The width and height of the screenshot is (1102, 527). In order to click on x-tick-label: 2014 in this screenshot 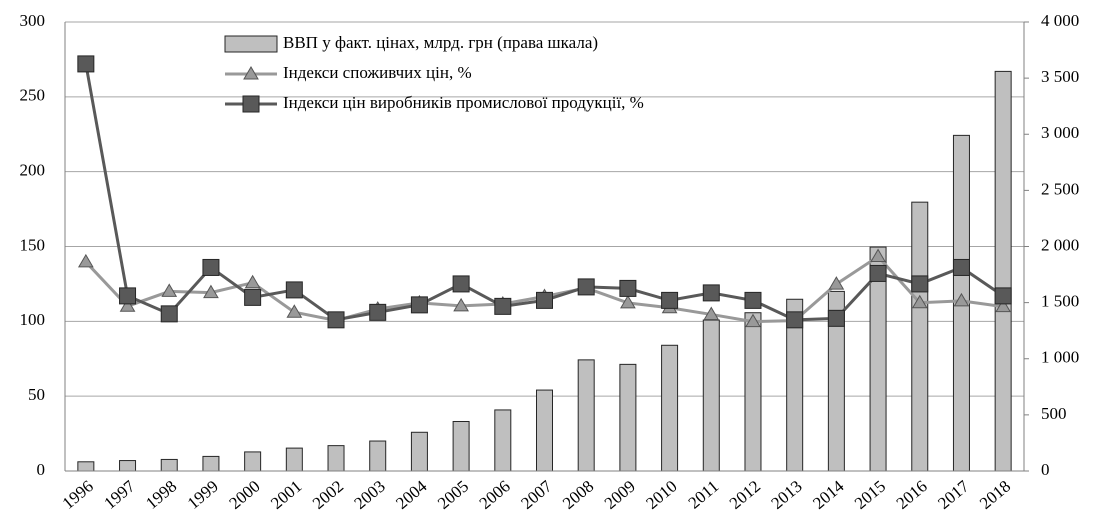, I will do `click(828, 494)`.